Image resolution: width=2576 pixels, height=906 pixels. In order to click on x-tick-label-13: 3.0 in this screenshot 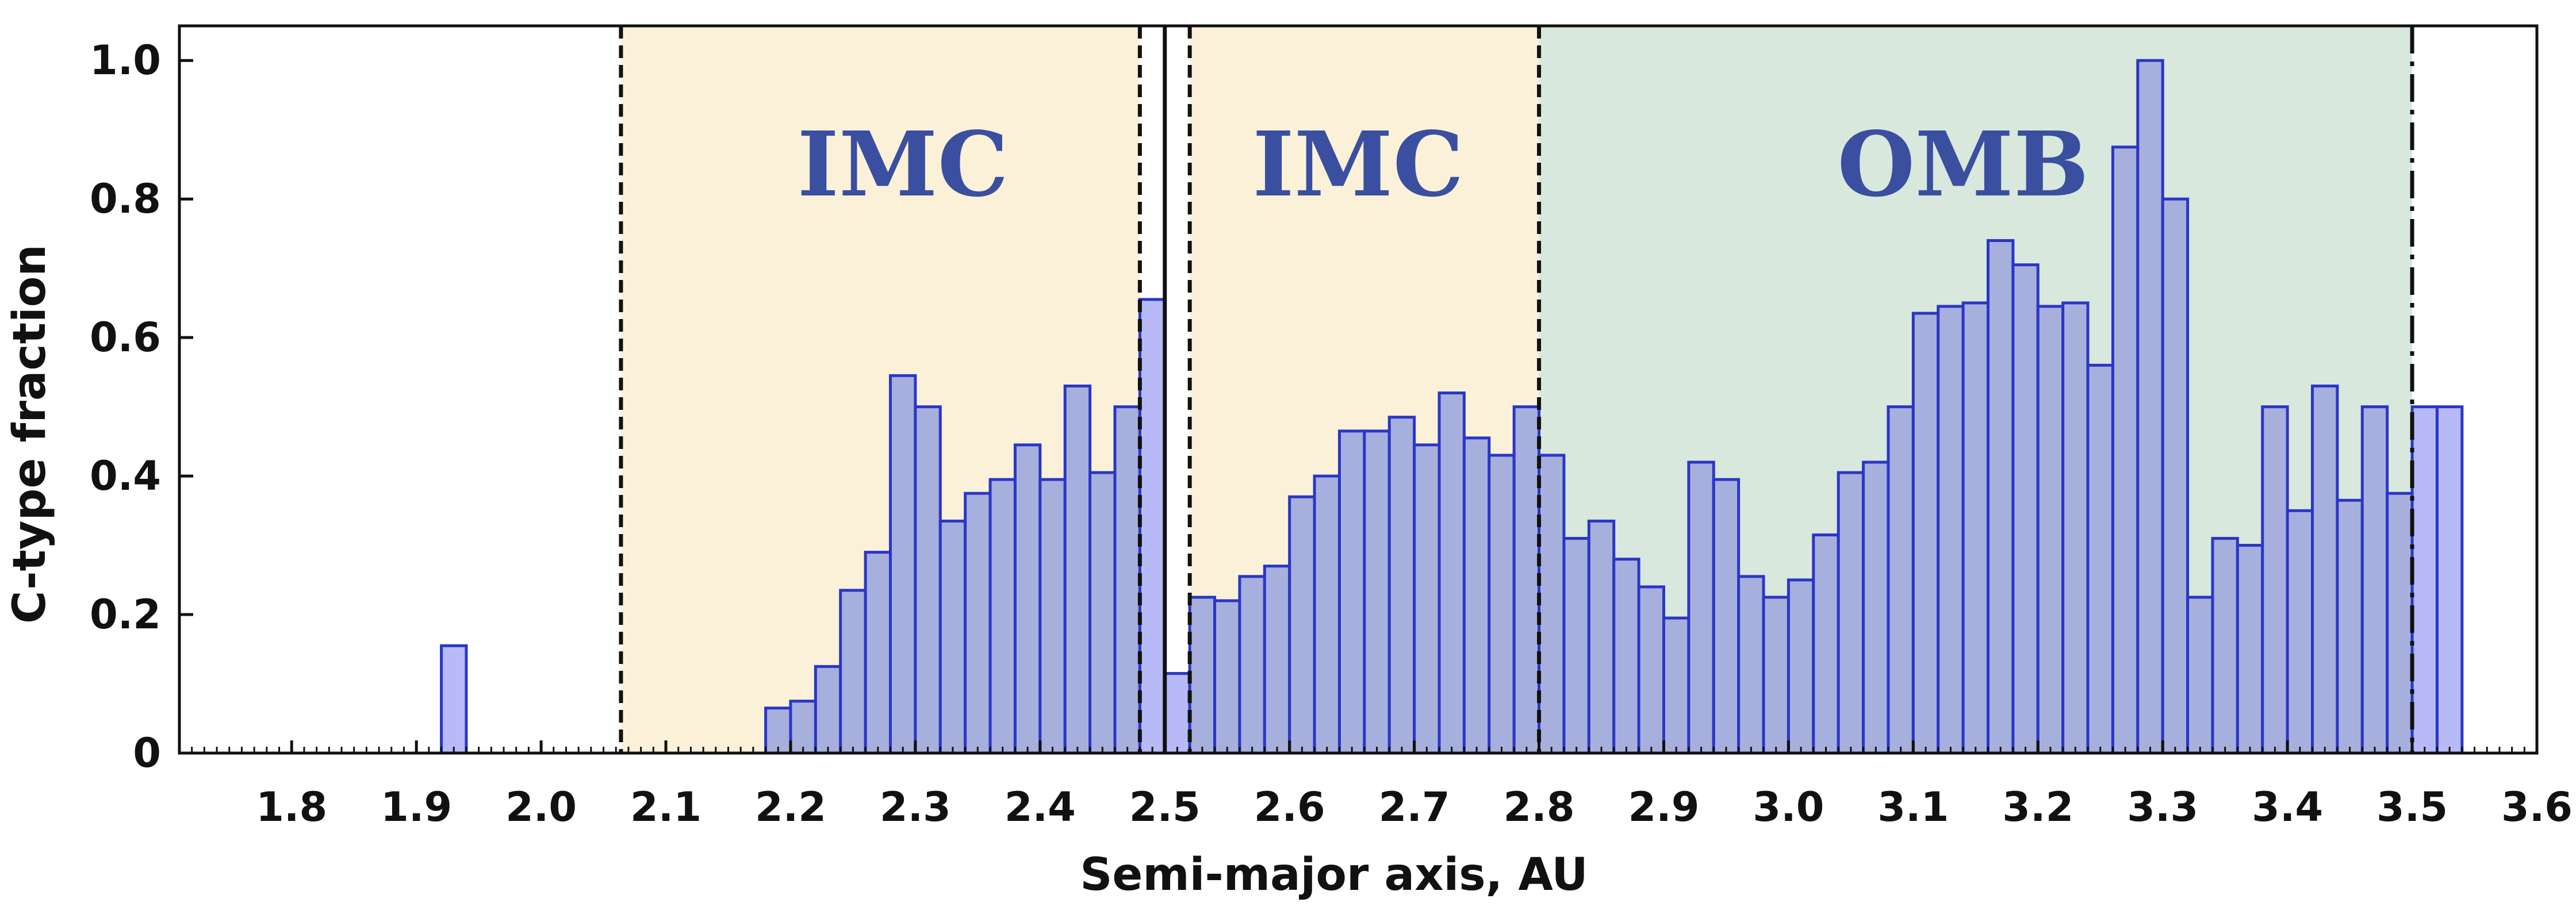, I will do `click(1788, 807)`.